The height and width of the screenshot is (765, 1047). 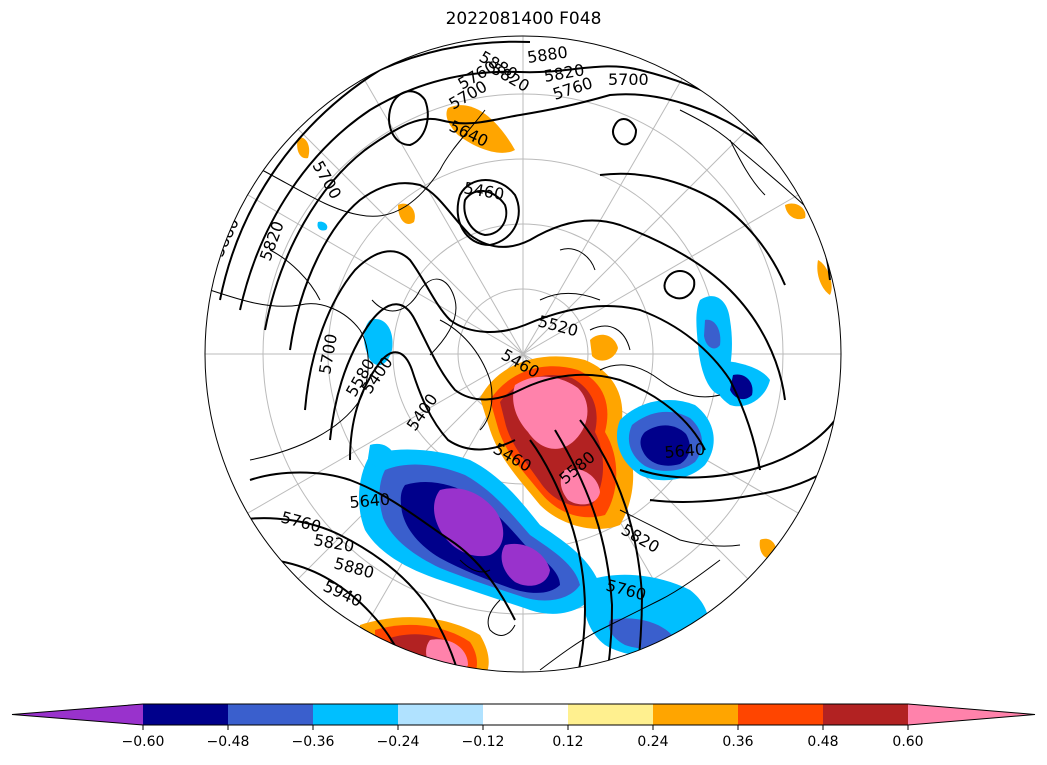 I want to click on colorbar-tick-label: 0.24, so click(x=652, y=742).